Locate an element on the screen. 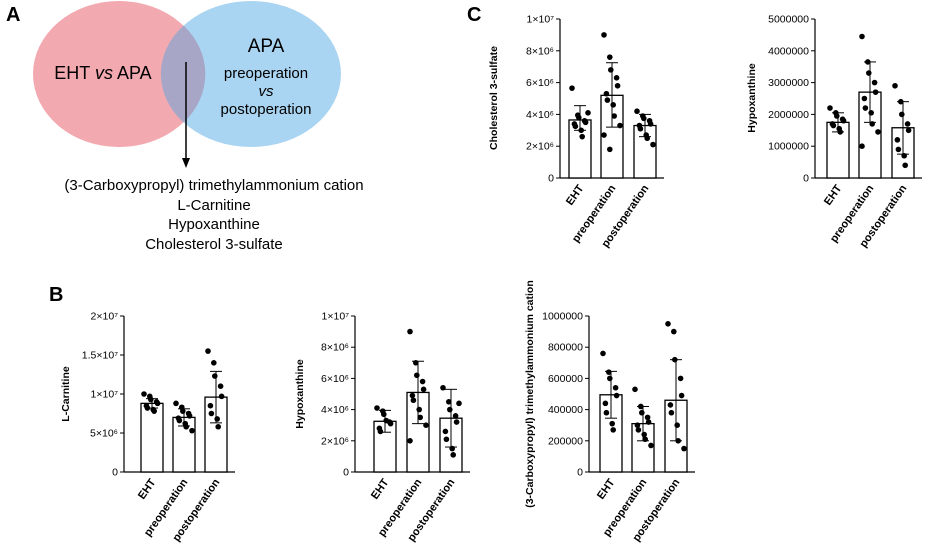 Image resolution: width=941 pixels, height=544 pixels. y-axis-label: Cholesterol 3-sulfate is located at coordinates (494, 98).